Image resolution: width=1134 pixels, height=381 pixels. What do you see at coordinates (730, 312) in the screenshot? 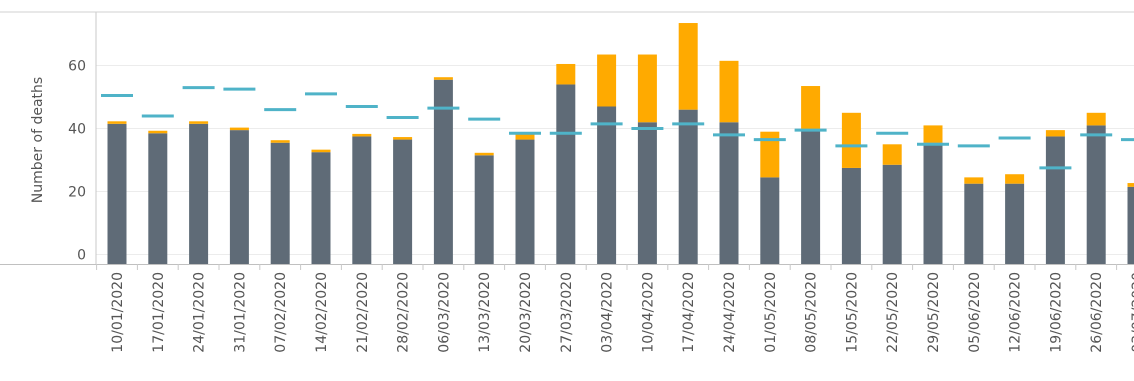
I see `x-tick-label: 24/04/2020` at bounding box center [730, 312].